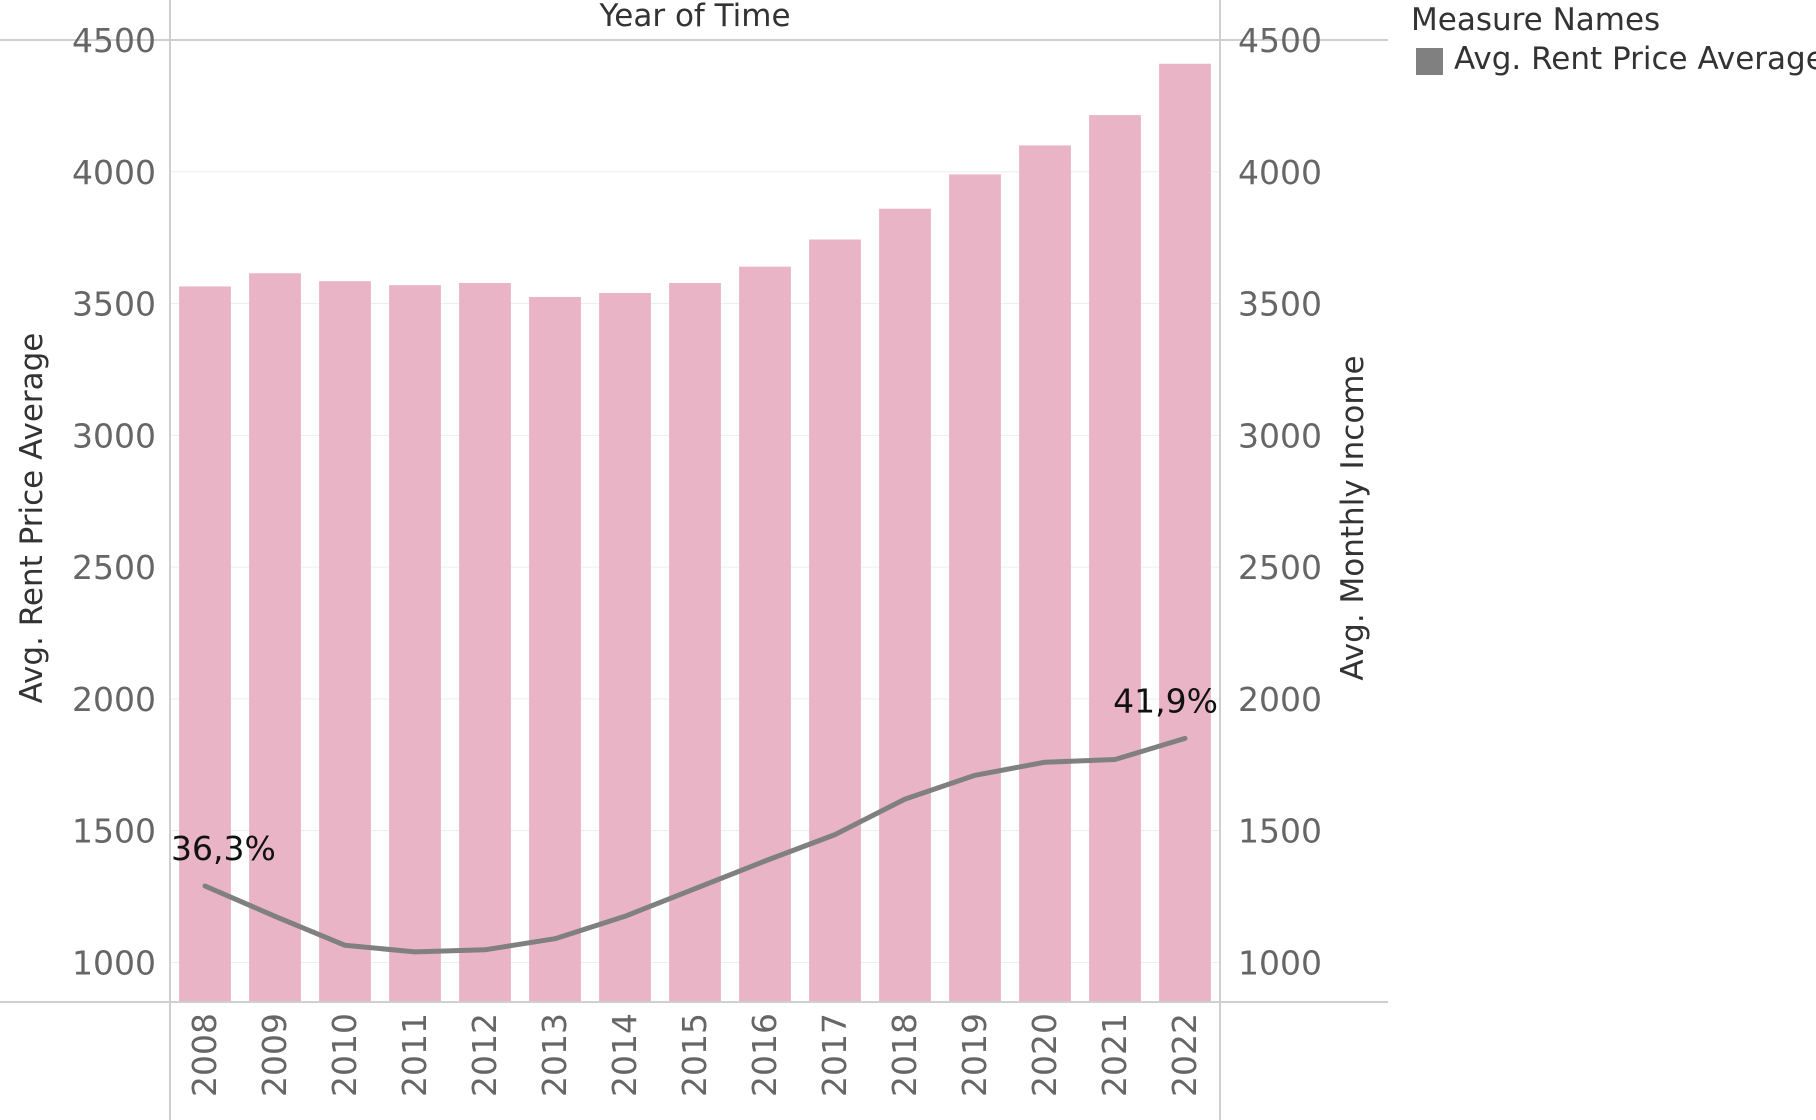 The image size is (1816, 1120). Describe the element at coordinates (415, 644) in the screenshot. I see `bar-2011` at that location.